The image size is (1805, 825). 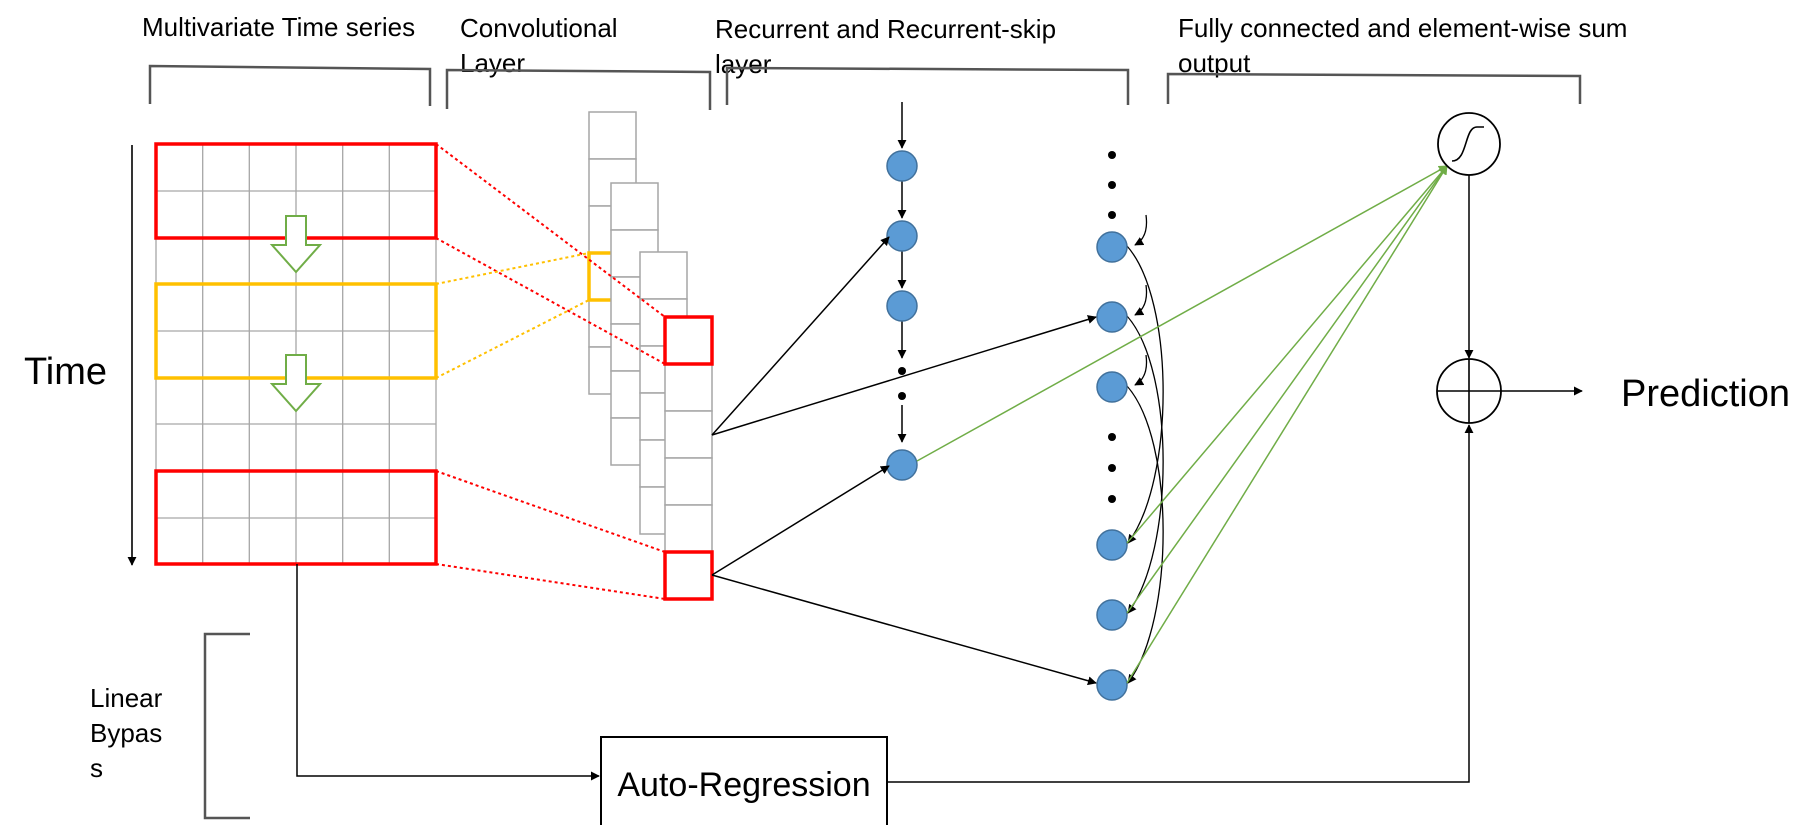 I want to click on bracket-input, so click(x=290, y=85).